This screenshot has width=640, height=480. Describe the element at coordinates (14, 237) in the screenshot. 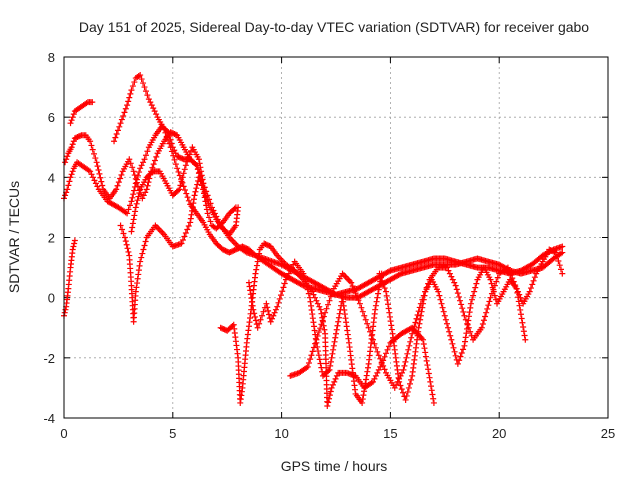

I see `y-axis-label: SDTVAR / TECUs` at that location.